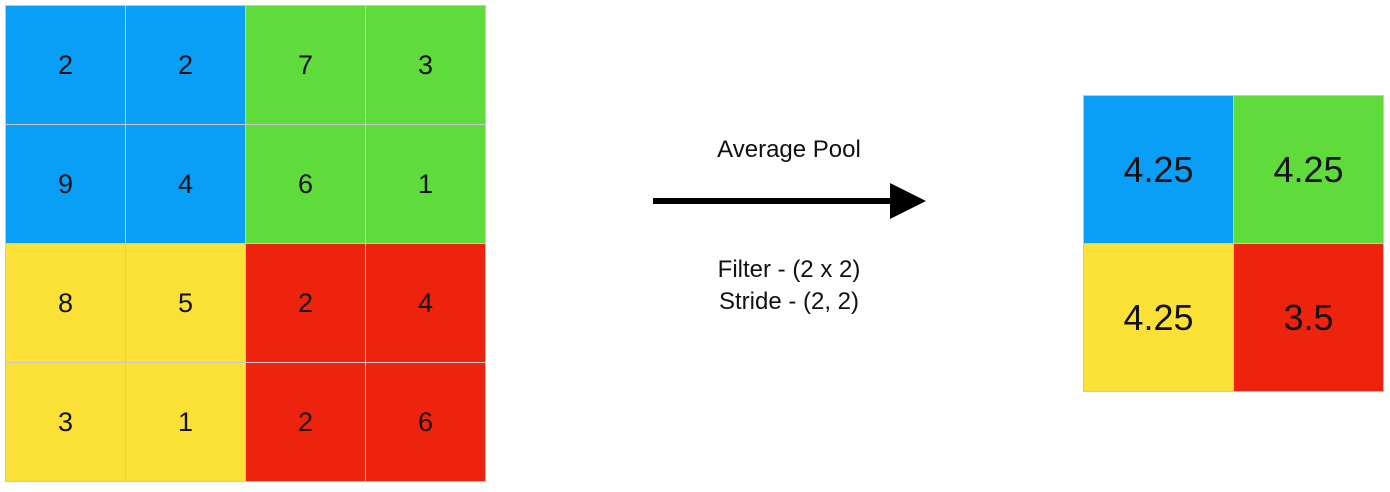 The width and height of the screenshot is (1390, 492). What do you see at coordinates (789, 301) in the screenshot?
I see `stride-label: Stride - (2, 2)` at bounding box center [789, 301].